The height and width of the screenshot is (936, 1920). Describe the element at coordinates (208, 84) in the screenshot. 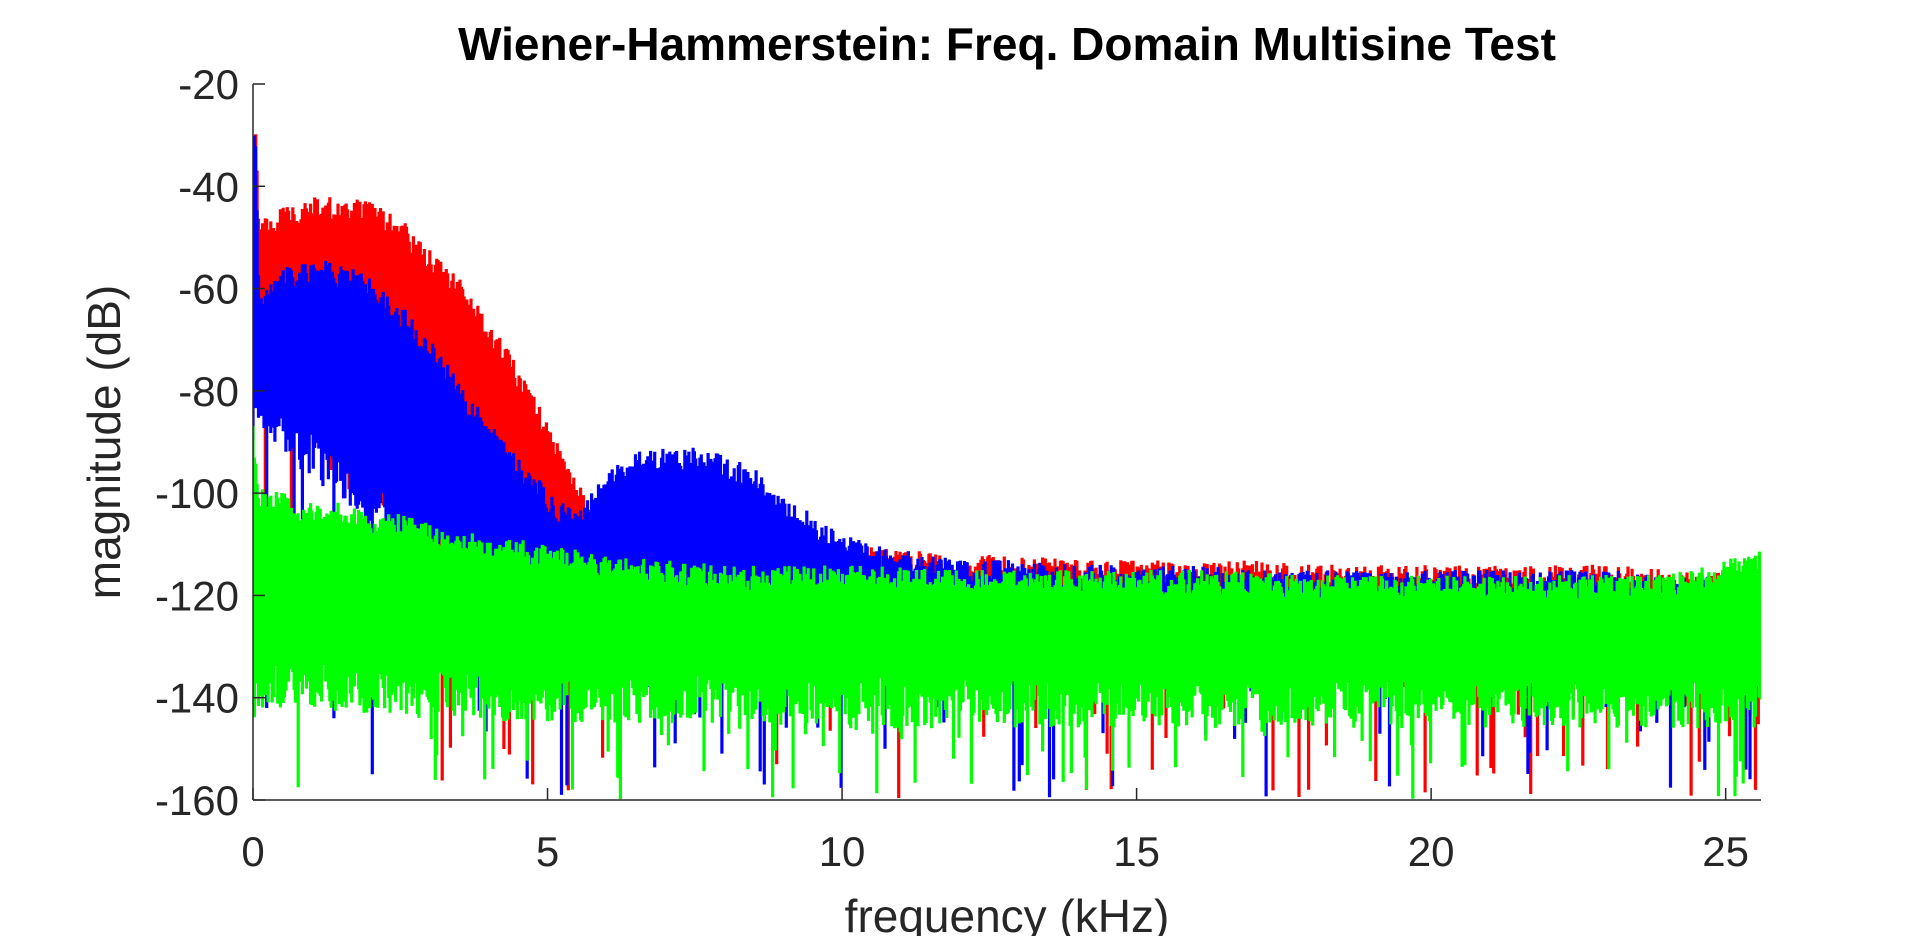

I see `y-tick-label: -20` at that location.